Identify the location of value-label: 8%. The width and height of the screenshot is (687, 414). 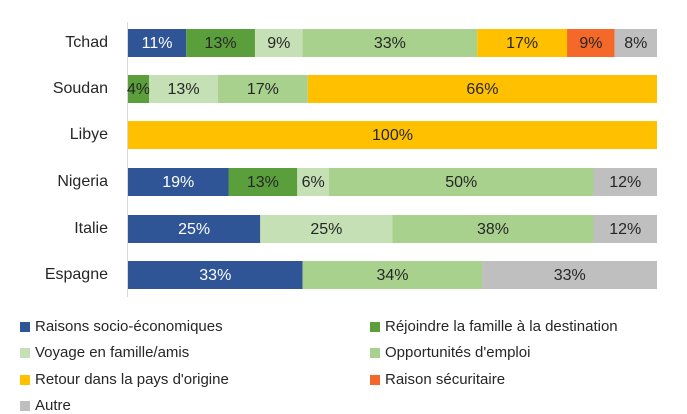
(635, 43).